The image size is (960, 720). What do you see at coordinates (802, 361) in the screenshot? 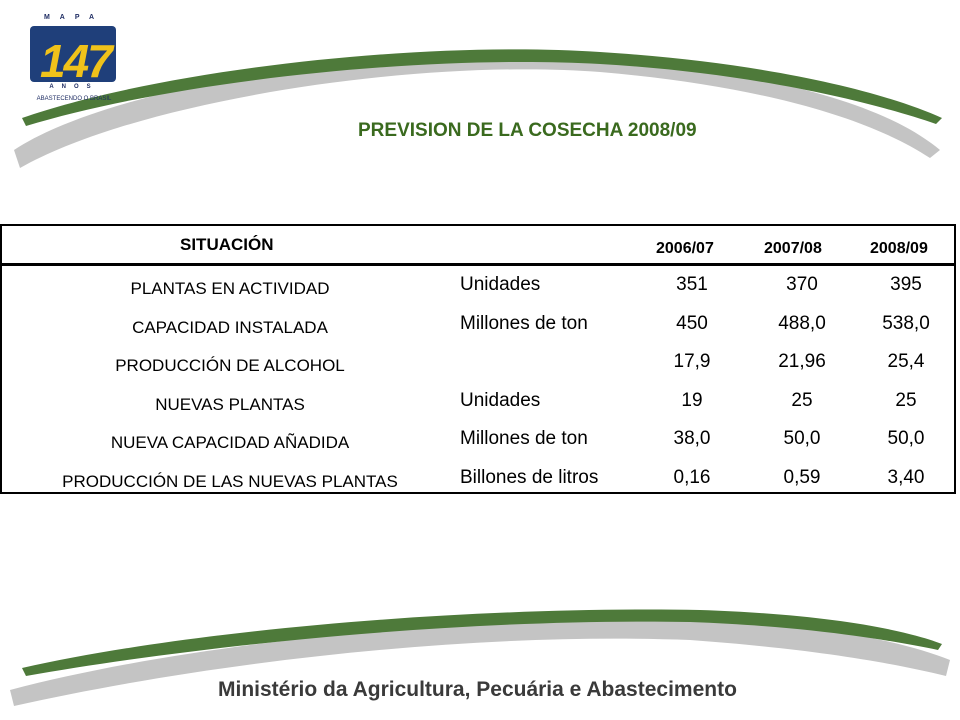
I see `row-value-2007-08: 21,96` at bounding box center [802, 361].